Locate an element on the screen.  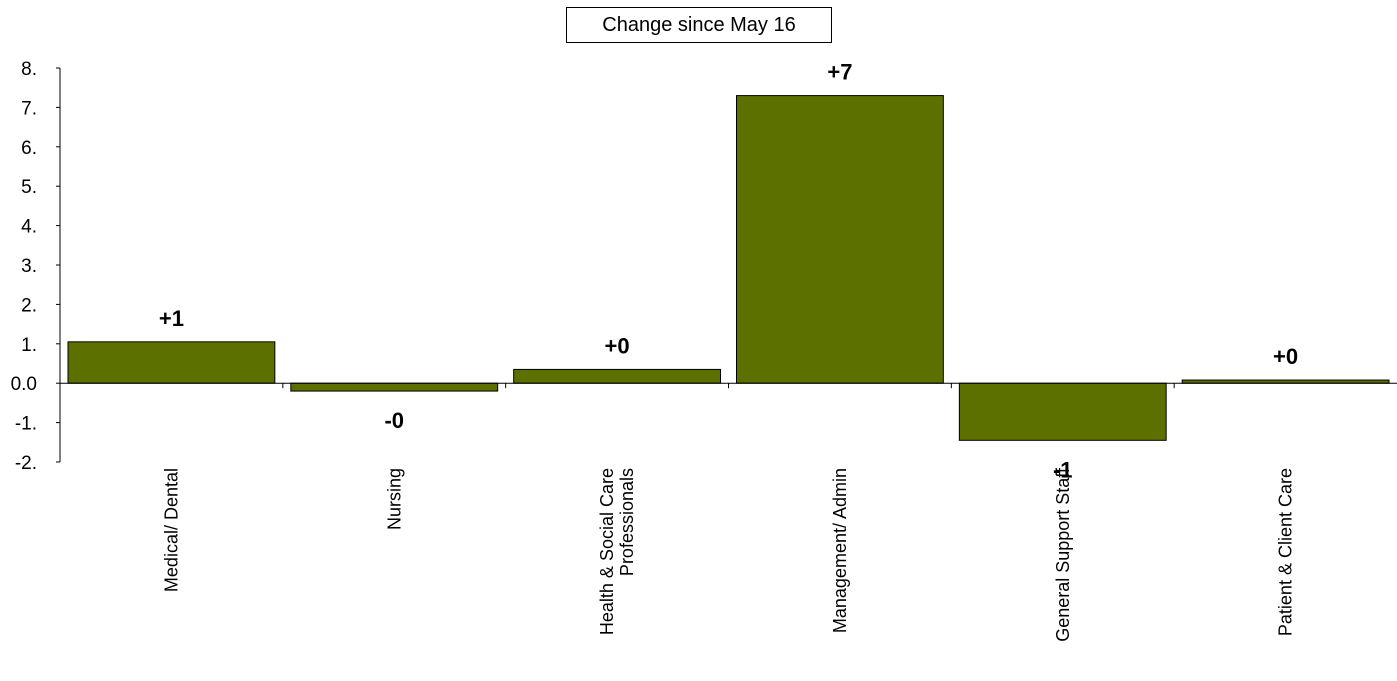
x-category-label: Nursing is located at coordinates (394, 499).